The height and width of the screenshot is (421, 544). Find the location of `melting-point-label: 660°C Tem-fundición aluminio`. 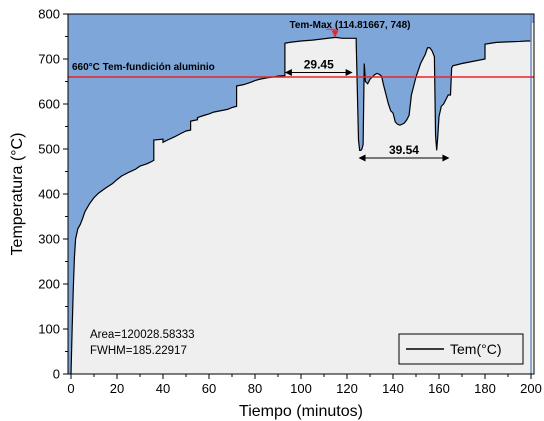

melting-point-label: 660°C Tem-fundición aluminio is located at coordinates (143, 67).